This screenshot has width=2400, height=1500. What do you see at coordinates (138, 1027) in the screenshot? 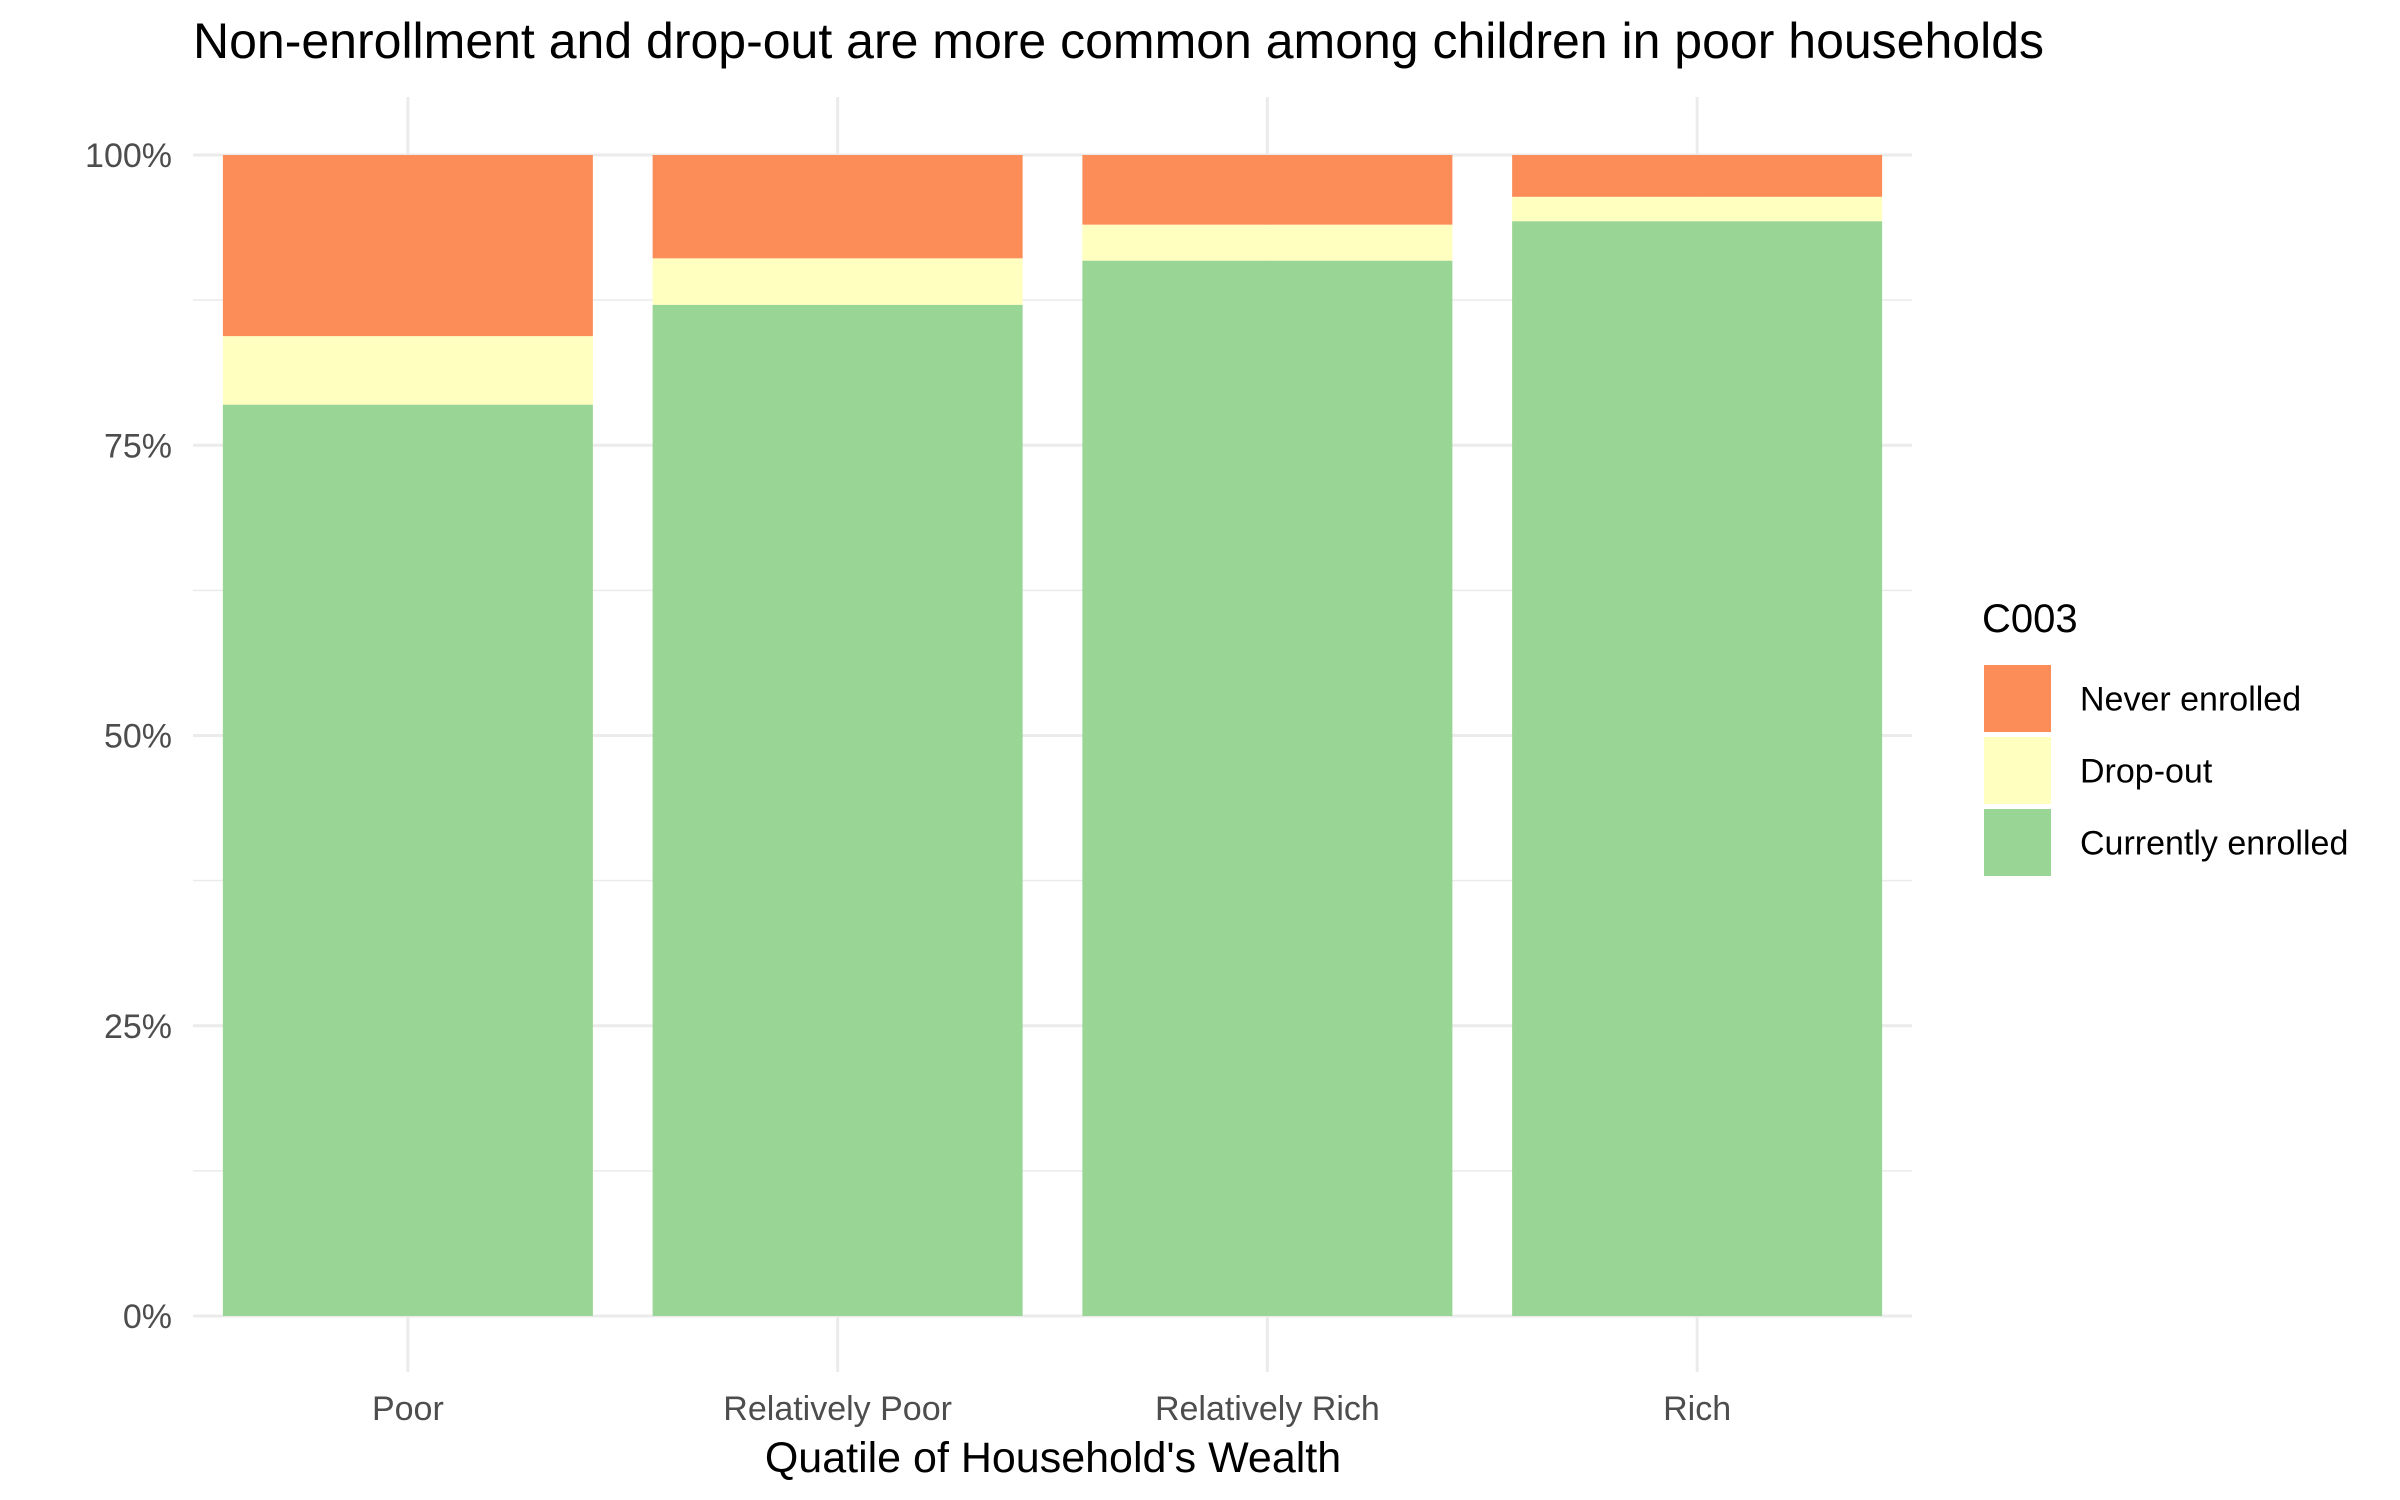
I see `y-tick-label: 25%` at bounding box center [138, 1027].